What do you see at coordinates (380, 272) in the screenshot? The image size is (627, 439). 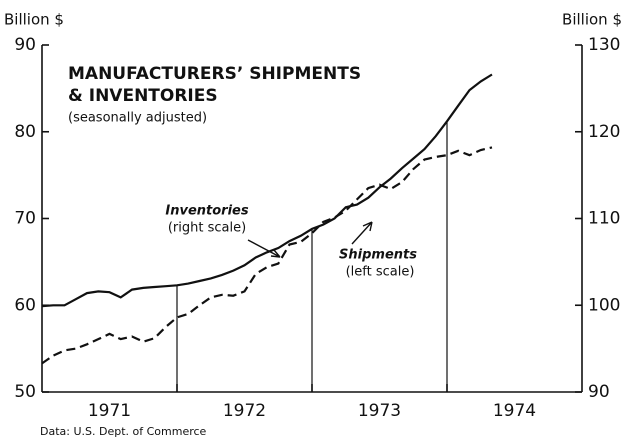 I see `annotation: (left scale)` at bounding box center [380, 272].